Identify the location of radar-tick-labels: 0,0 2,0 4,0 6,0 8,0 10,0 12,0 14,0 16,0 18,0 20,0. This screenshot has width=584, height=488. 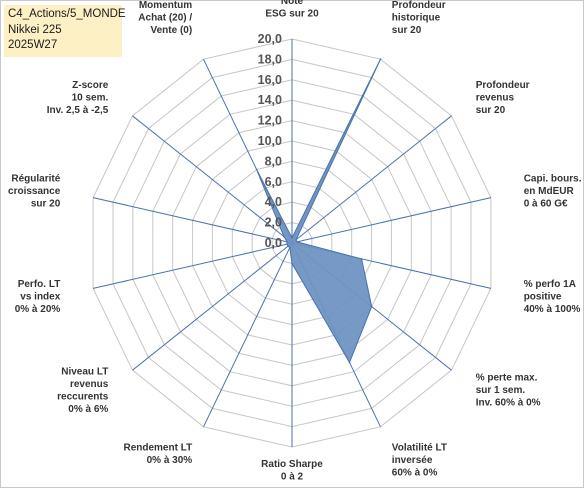
(270, 141).